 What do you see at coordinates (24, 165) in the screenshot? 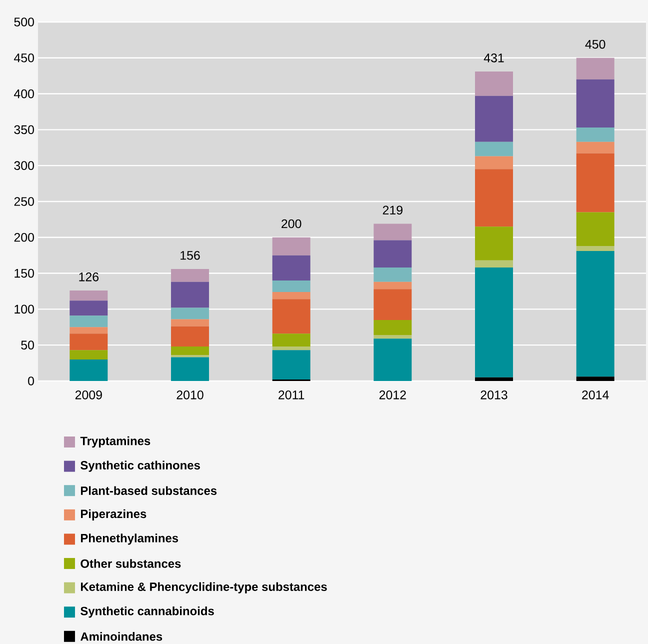
I see `y-tick-label: 300` at bounding box center [24, 165].